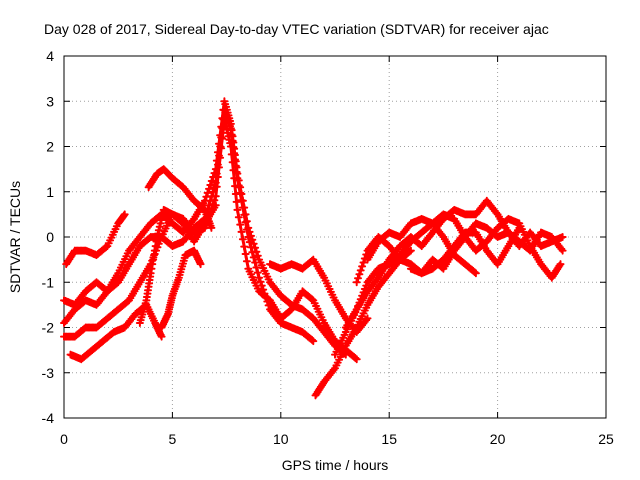 The height and width of the screenshot is (480, 640). I want to click on y-tick-label-3: -1, so click(48, 282).